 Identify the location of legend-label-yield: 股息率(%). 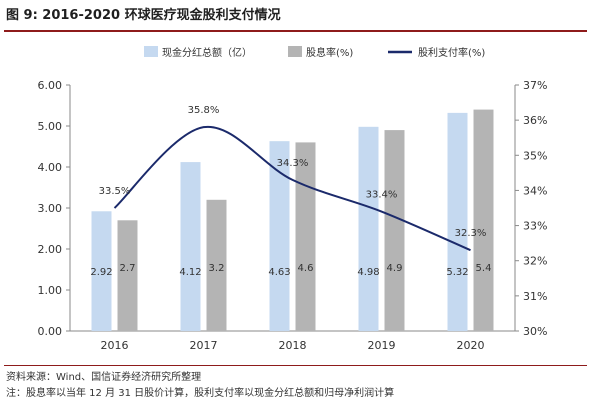
(329, 52).